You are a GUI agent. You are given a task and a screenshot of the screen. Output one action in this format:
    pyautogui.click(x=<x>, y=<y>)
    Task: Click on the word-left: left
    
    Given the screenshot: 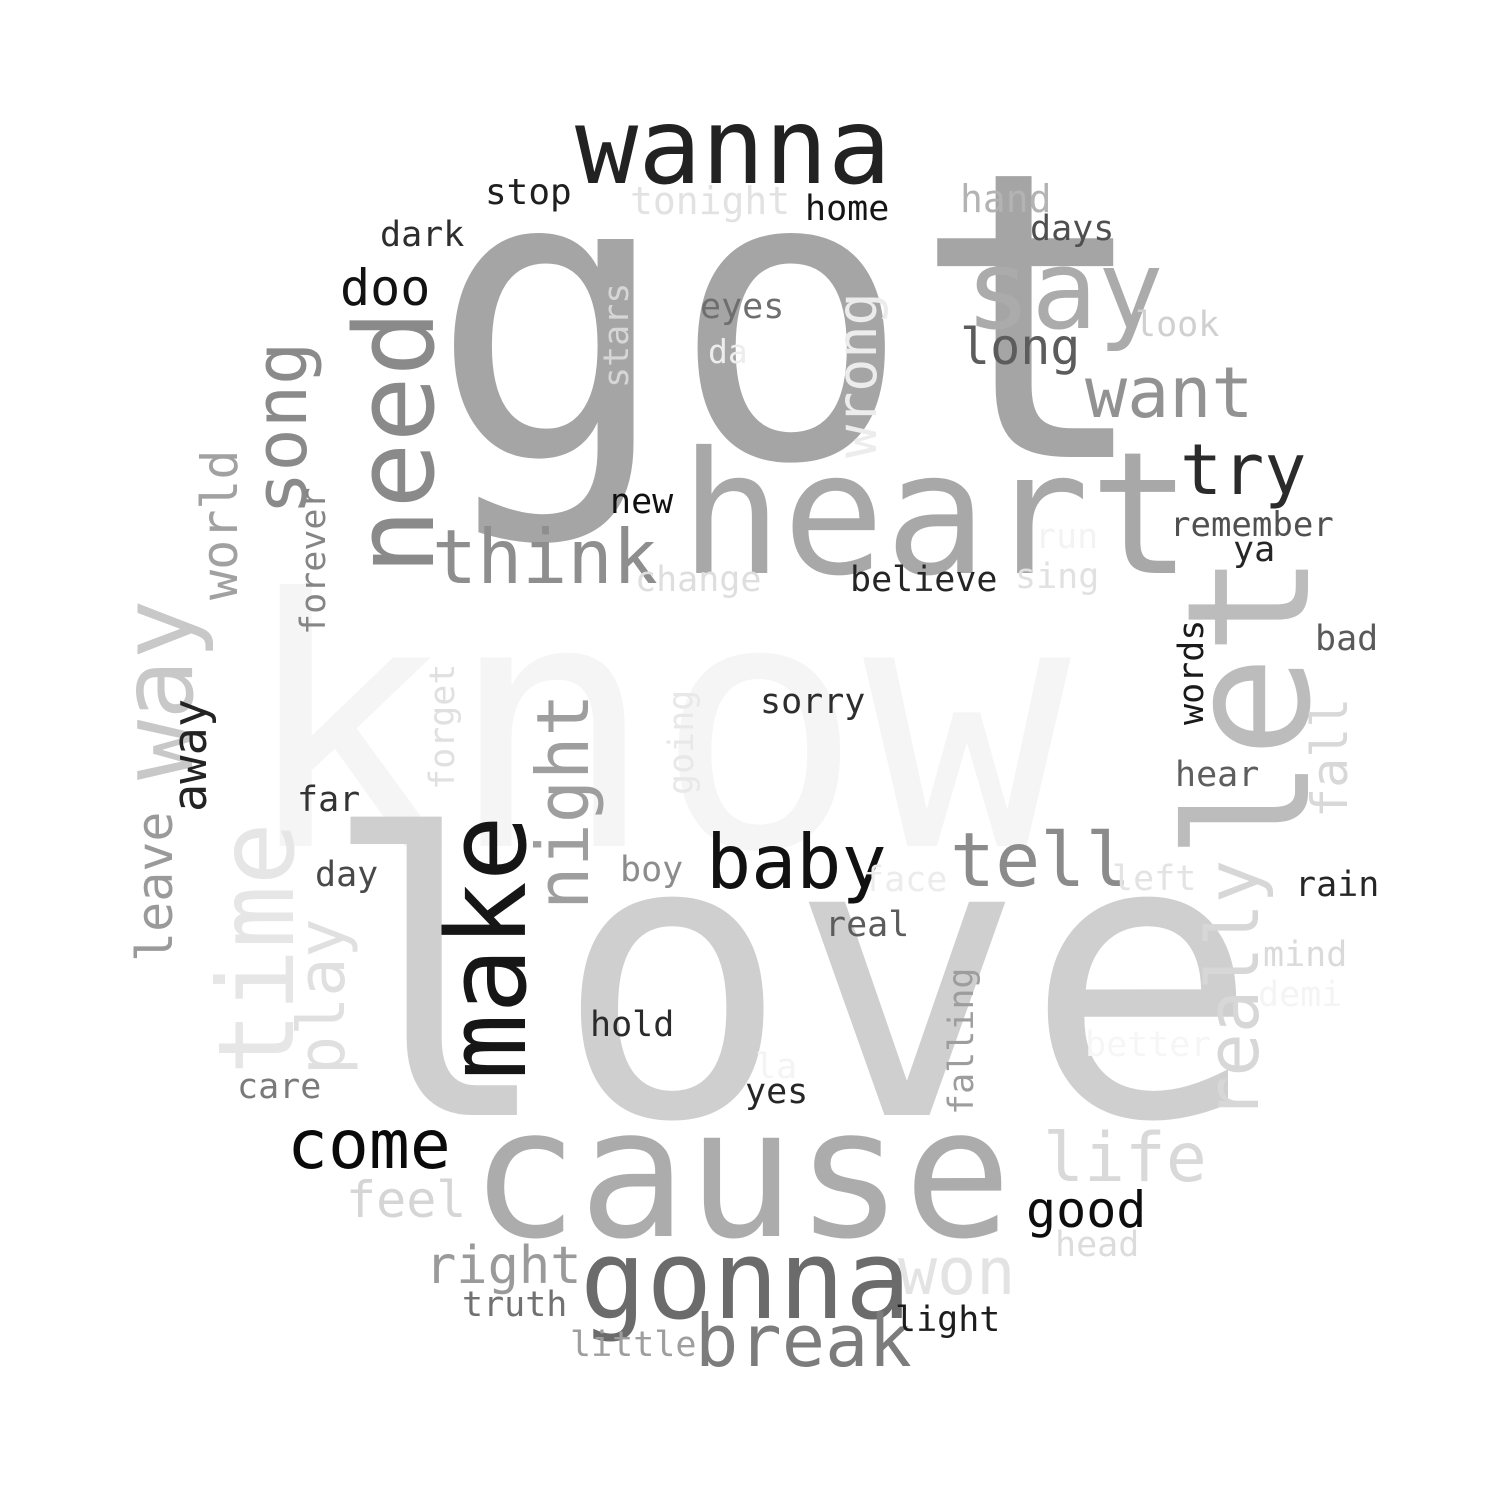 What is the action you would take?
    pyautogui.click(x=1154, y=879)
    